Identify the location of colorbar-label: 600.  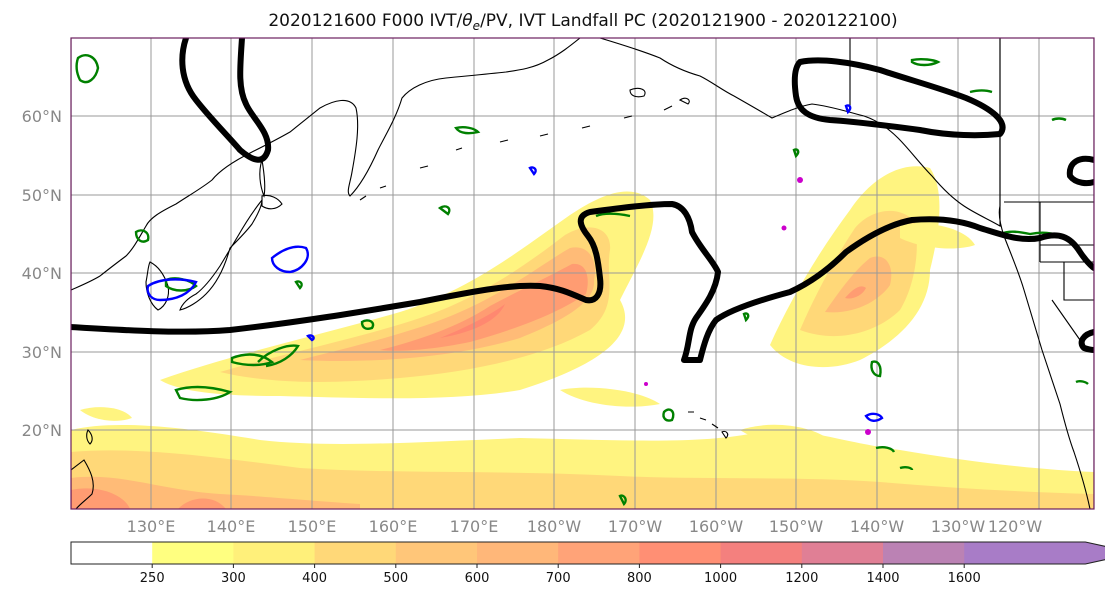
(477, 578).